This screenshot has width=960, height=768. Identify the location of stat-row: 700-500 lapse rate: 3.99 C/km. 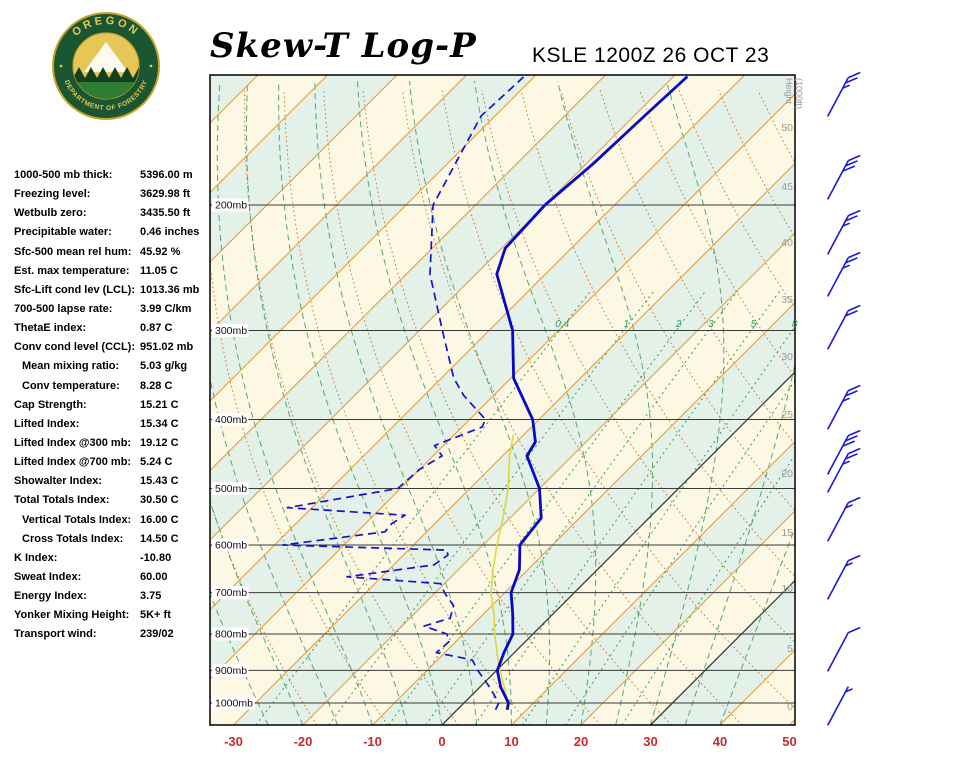
(114, 312).